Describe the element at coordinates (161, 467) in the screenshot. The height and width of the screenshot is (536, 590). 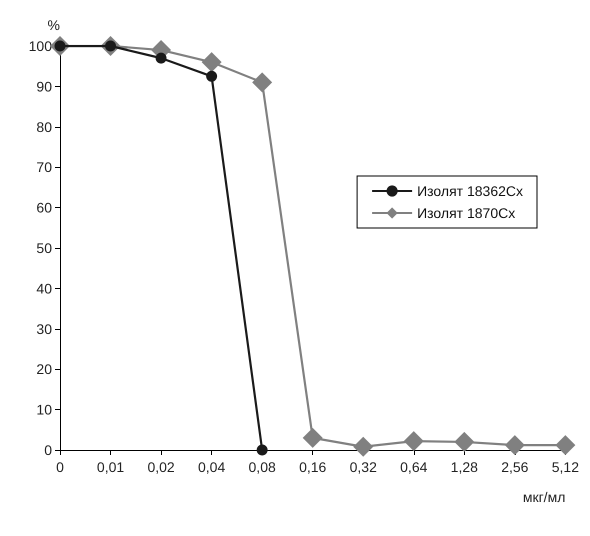
I see `x-tick-label: 0,02` at that location.